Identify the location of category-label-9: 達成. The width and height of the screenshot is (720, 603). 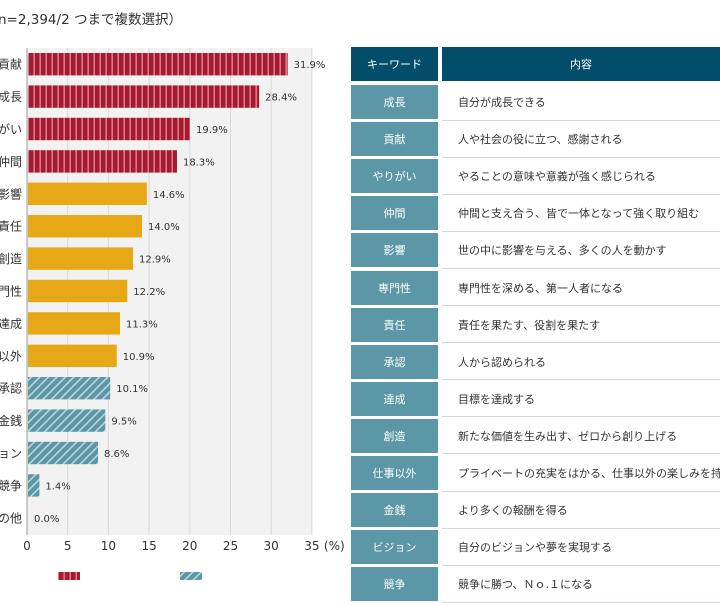
(11, 324).